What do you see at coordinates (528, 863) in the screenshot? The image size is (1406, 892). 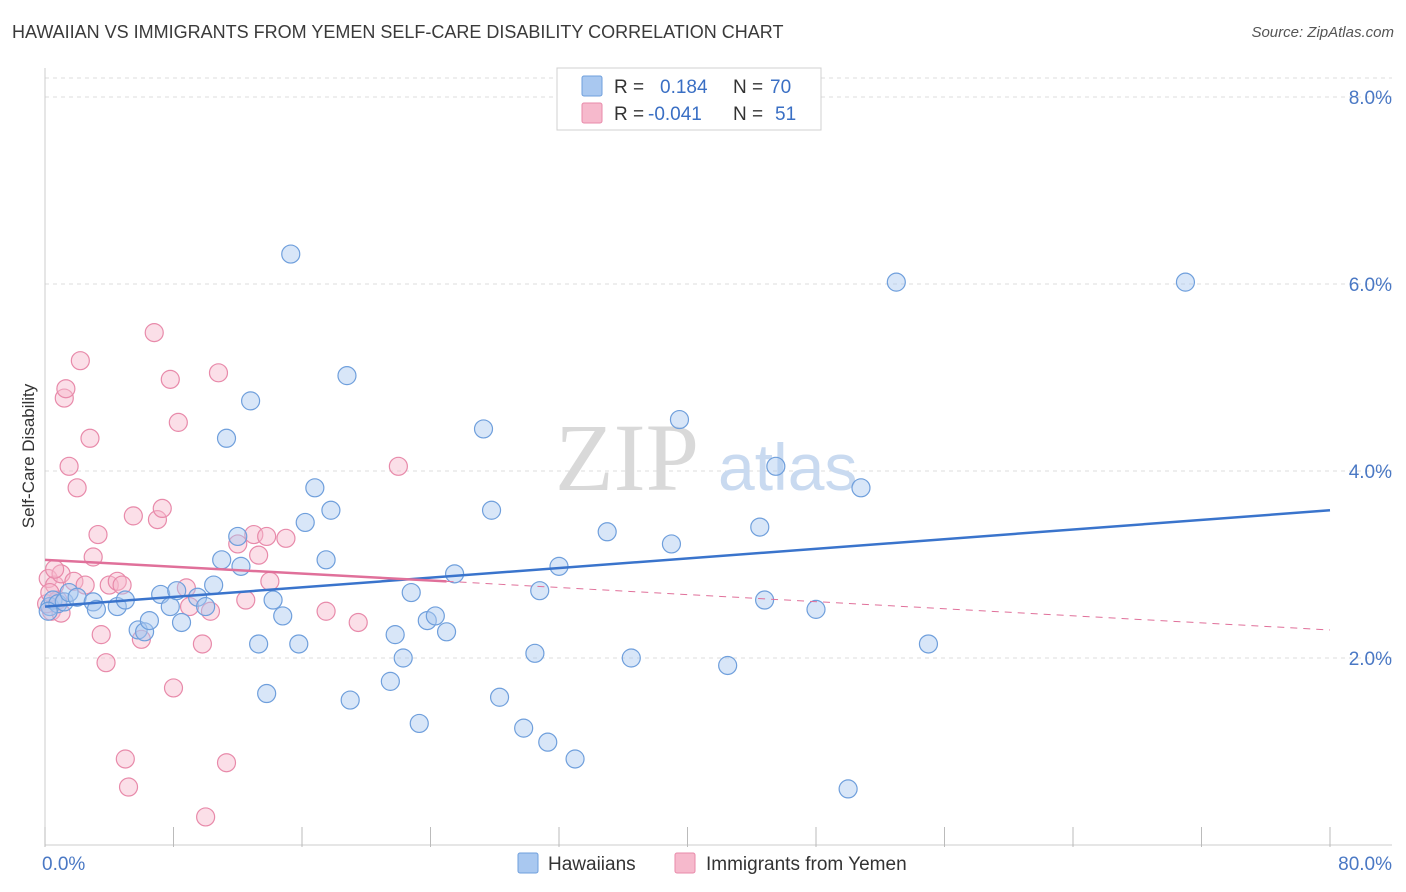 I see `bottom-legend-swatch-hawaiians` at bounding box center [528, 863].